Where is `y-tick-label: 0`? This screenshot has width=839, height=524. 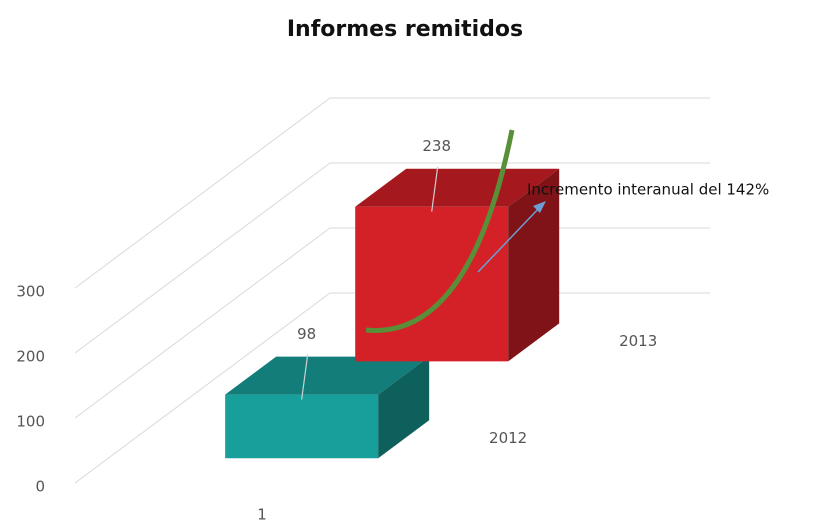 y-tick-label: 0 is located at coordinates (40, 487).